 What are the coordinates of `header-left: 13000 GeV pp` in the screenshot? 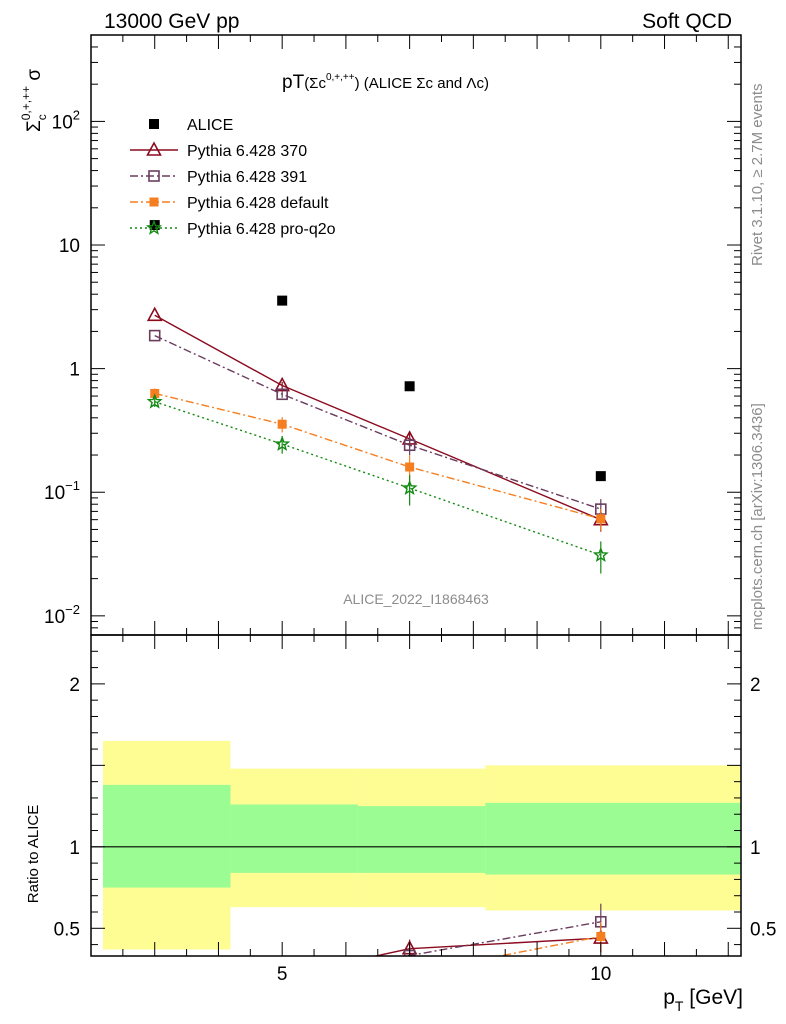 It's located at (171, 21).